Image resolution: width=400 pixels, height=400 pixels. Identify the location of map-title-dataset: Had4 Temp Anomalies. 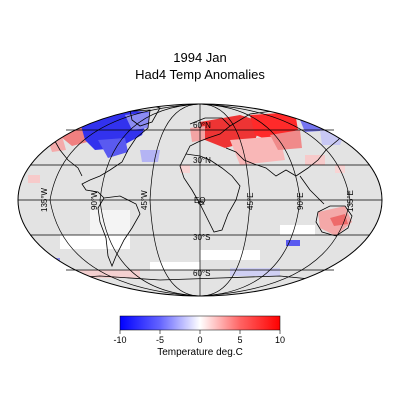
(200, 74).